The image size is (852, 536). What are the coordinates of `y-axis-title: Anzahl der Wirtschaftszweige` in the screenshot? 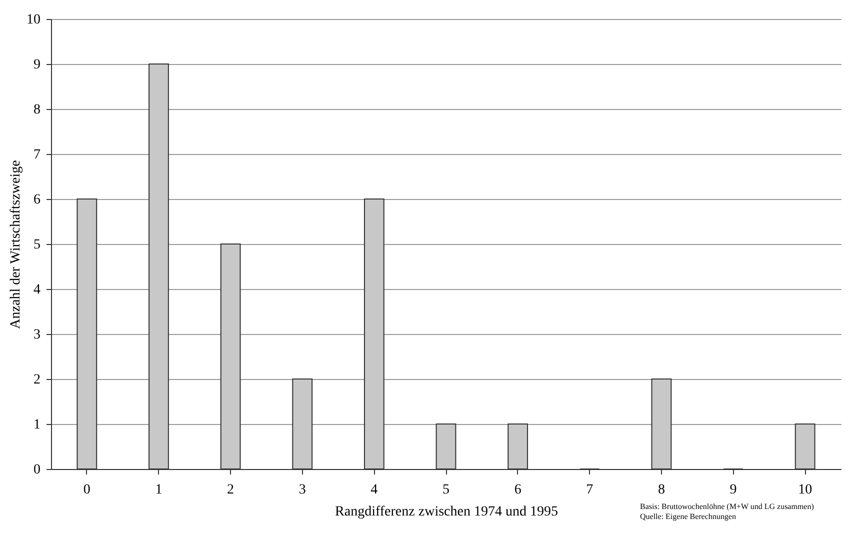 It's located at (16, 244).